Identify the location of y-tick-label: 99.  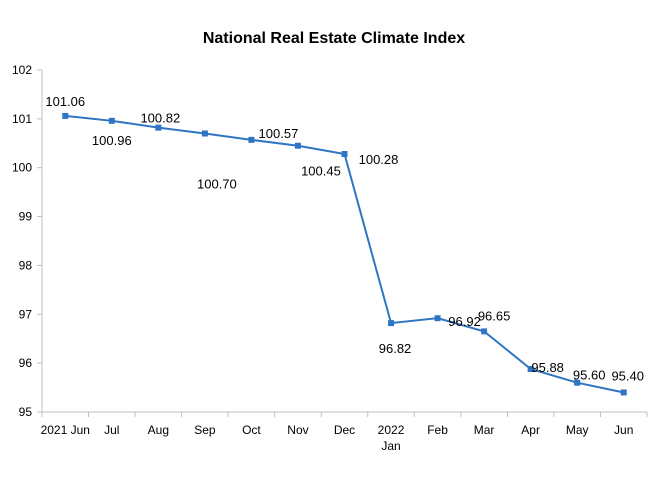
(26, 217).